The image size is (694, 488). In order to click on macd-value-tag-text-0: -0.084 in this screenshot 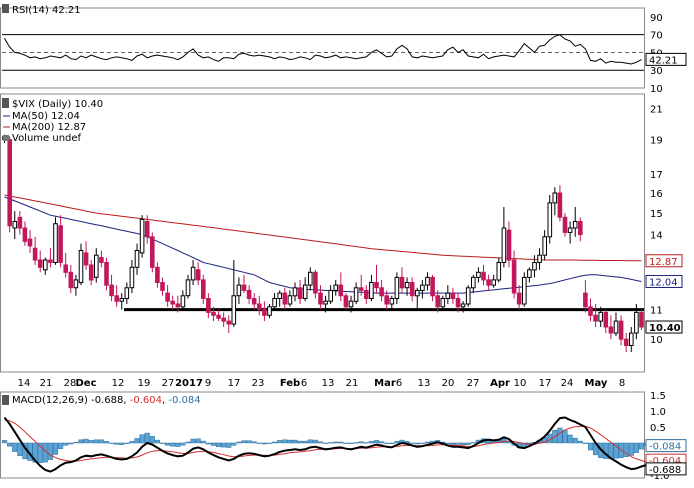, I will do `click(665, 447)`.